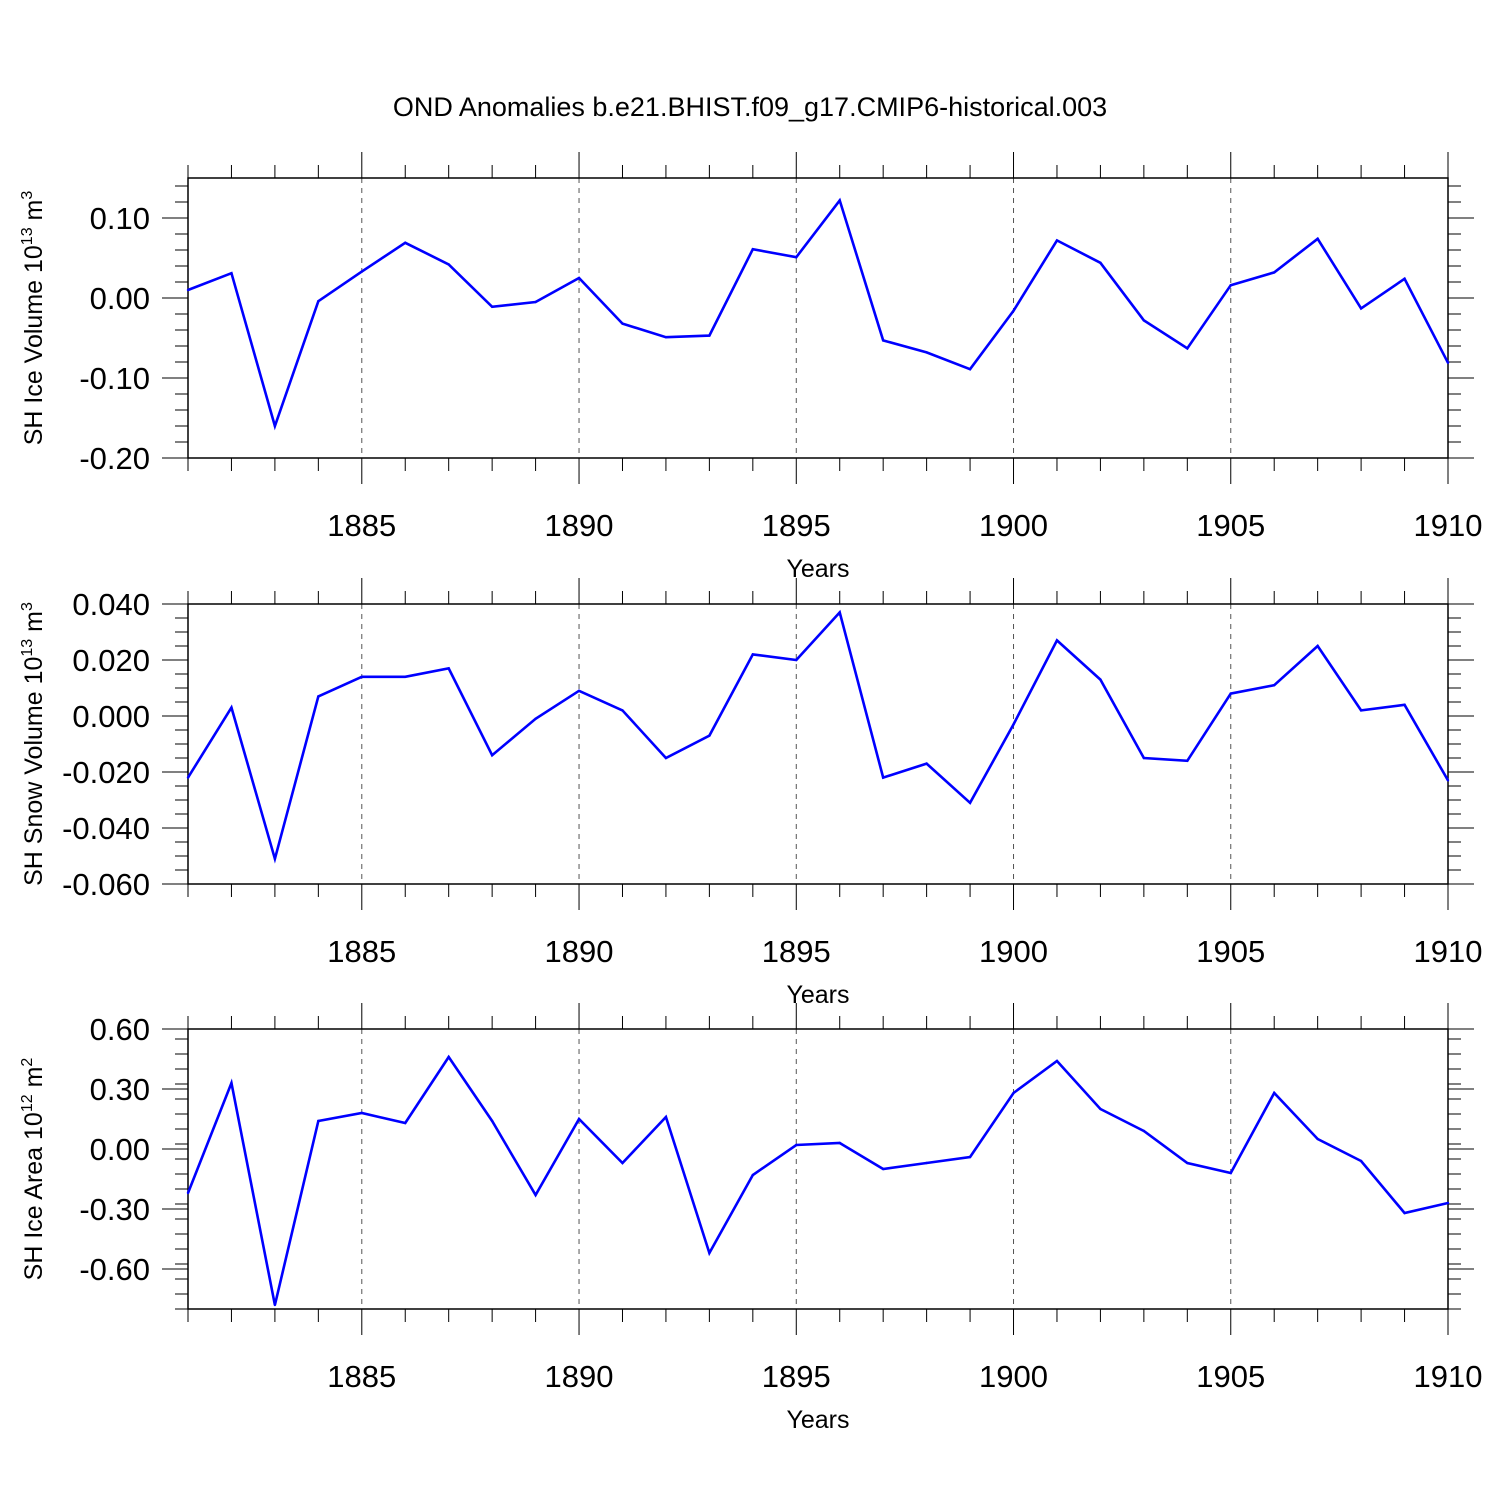 The height and width of the screenshot is (1500, 1500). Describe the element at coordinates (33, 1169) in the screenshot. I see `y-axis-label: SH Ice Area 1012 m2` at that location.